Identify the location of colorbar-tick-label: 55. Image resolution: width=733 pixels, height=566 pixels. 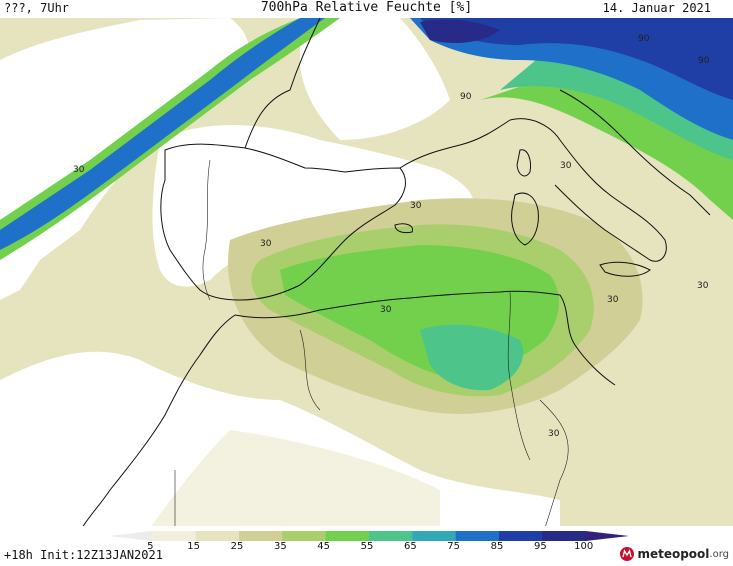
(367, 546).